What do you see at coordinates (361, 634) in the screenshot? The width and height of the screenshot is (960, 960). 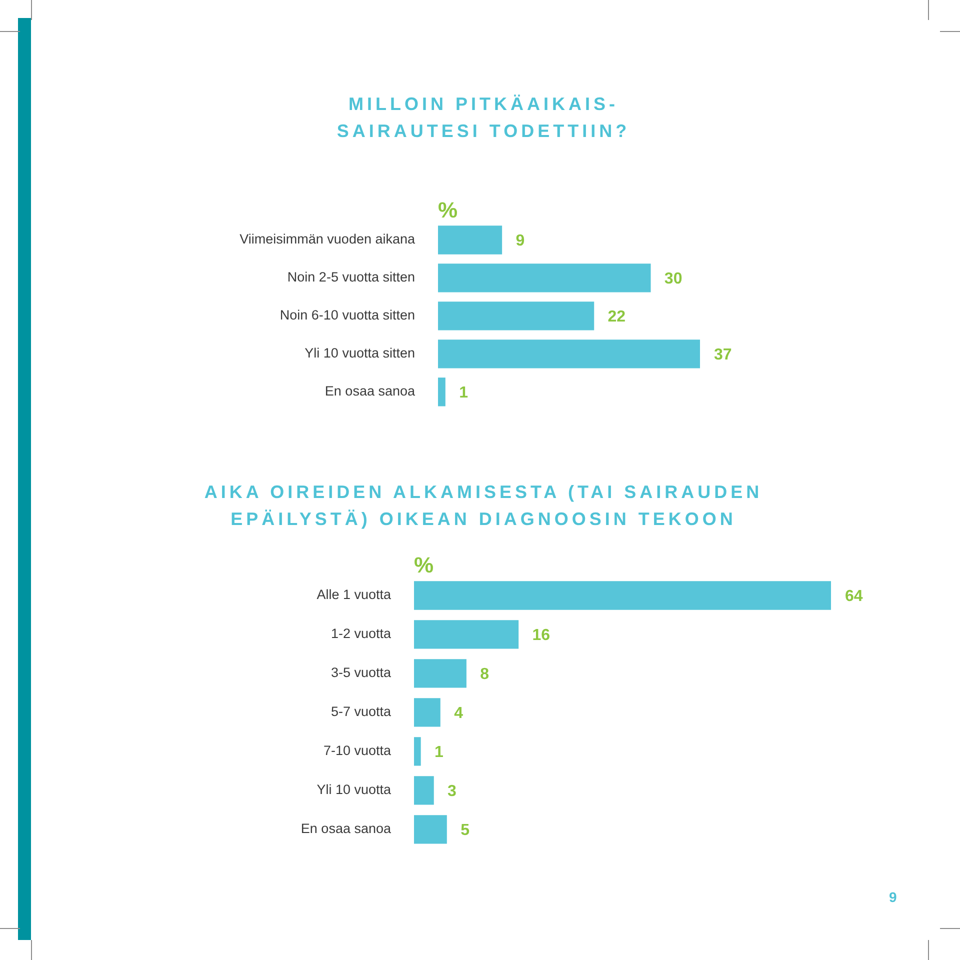 I see `y-tick-label: 1-2 vuotta` at bounding box center [361, 634].